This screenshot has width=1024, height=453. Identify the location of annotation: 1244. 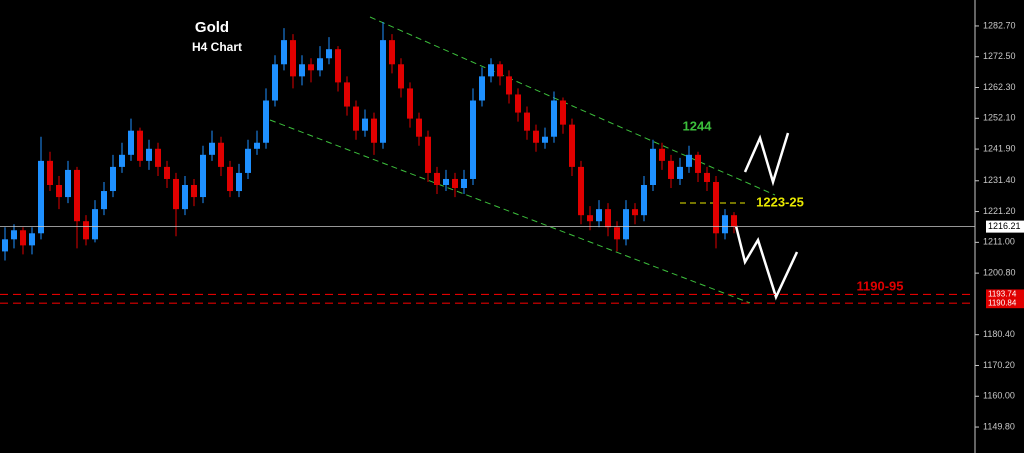
(698, 125).